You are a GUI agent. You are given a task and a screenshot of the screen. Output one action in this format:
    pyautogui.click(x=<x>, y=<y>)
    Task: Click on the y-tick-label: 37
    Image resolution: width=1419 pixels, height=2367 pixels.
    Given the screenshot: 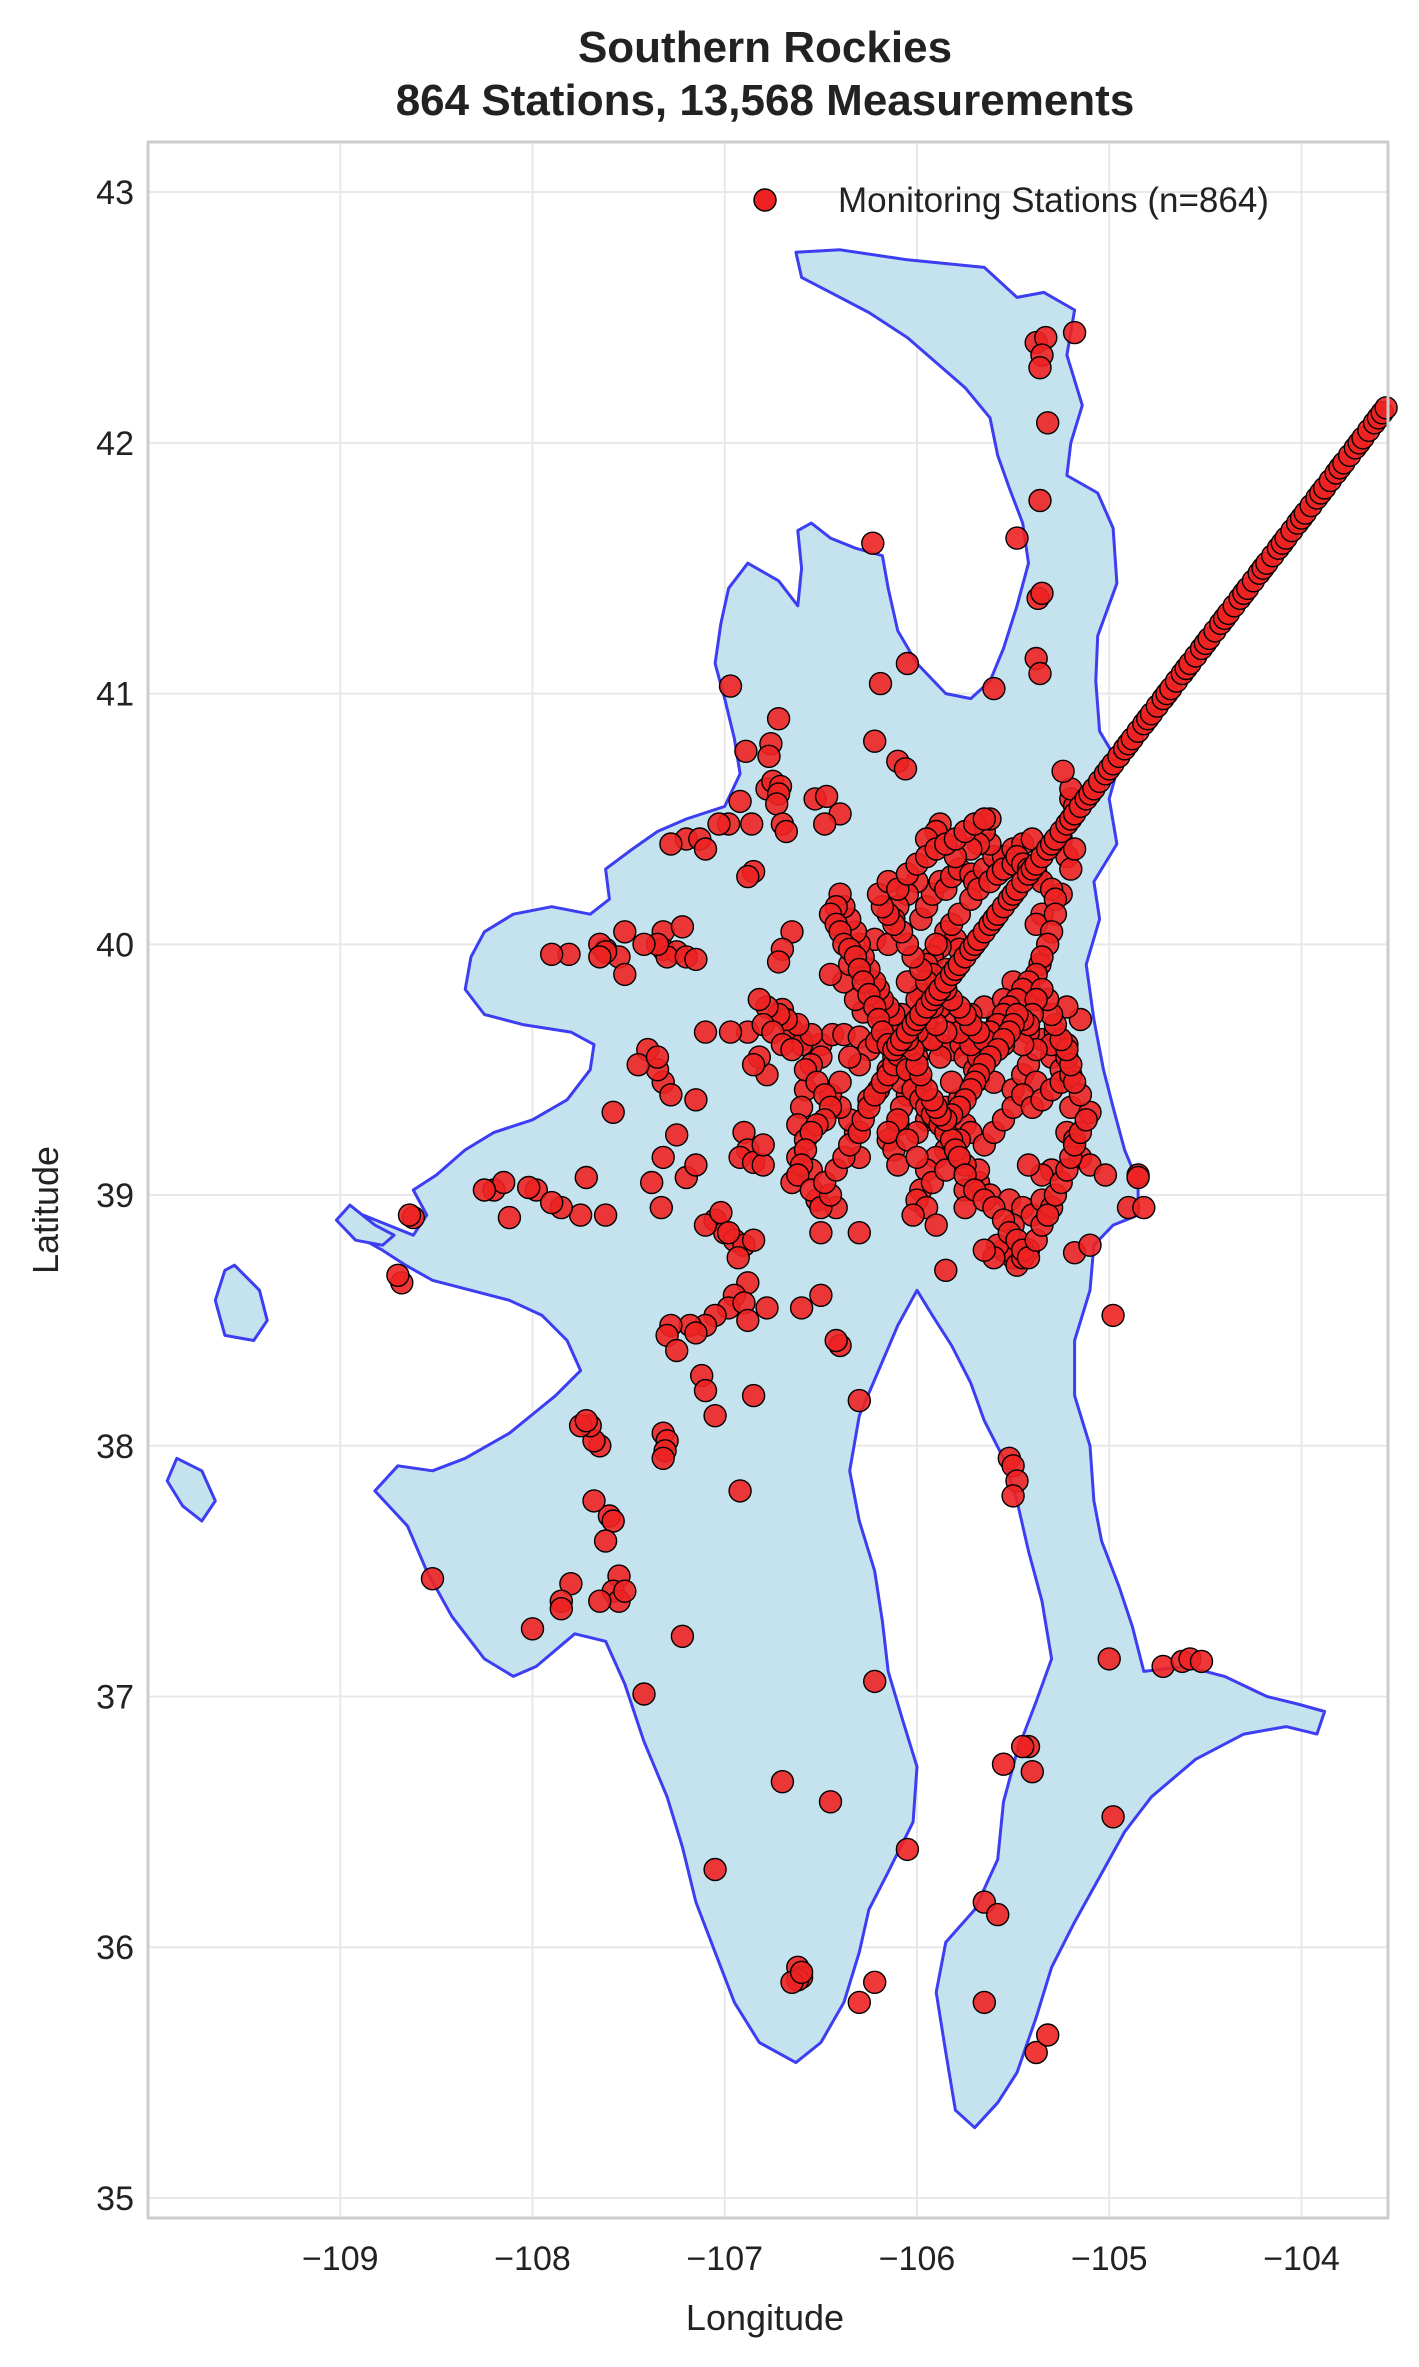 What is the action you would take?
    pyautogui.click(x=115, y=1697)
    